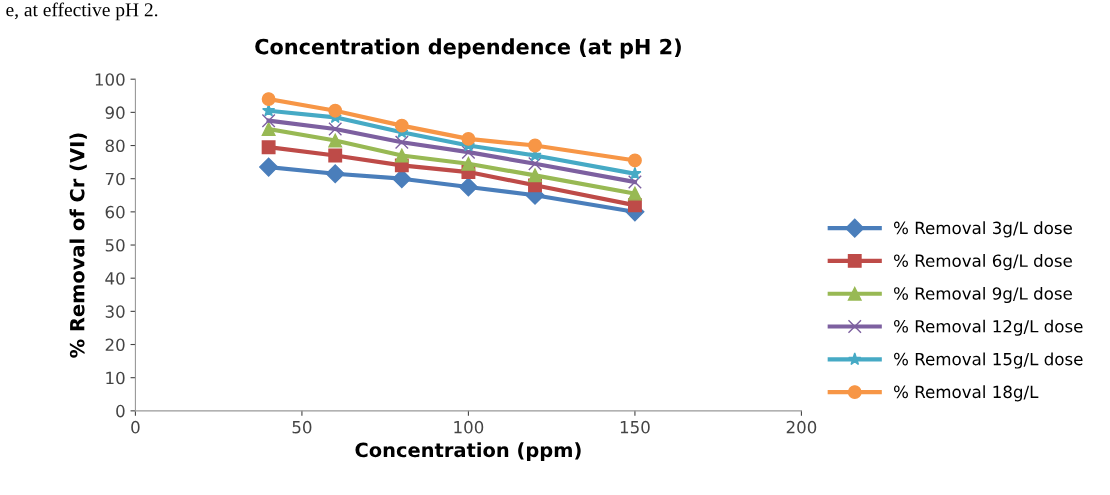  Describe the element at coordinates (110, 79) in the screenshot. I see `y-tick-label: 100` at that location.